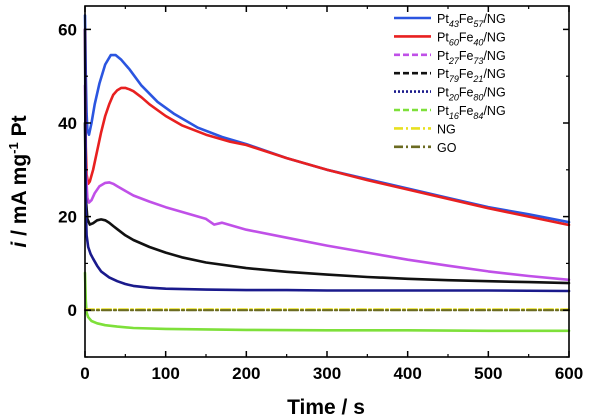 The height and width of the screenshot is (419, 589). What do you see at coordinates (84, 373) in the screenshot?
I see `x-tick-label: 0` at bounding box center [84, 373].